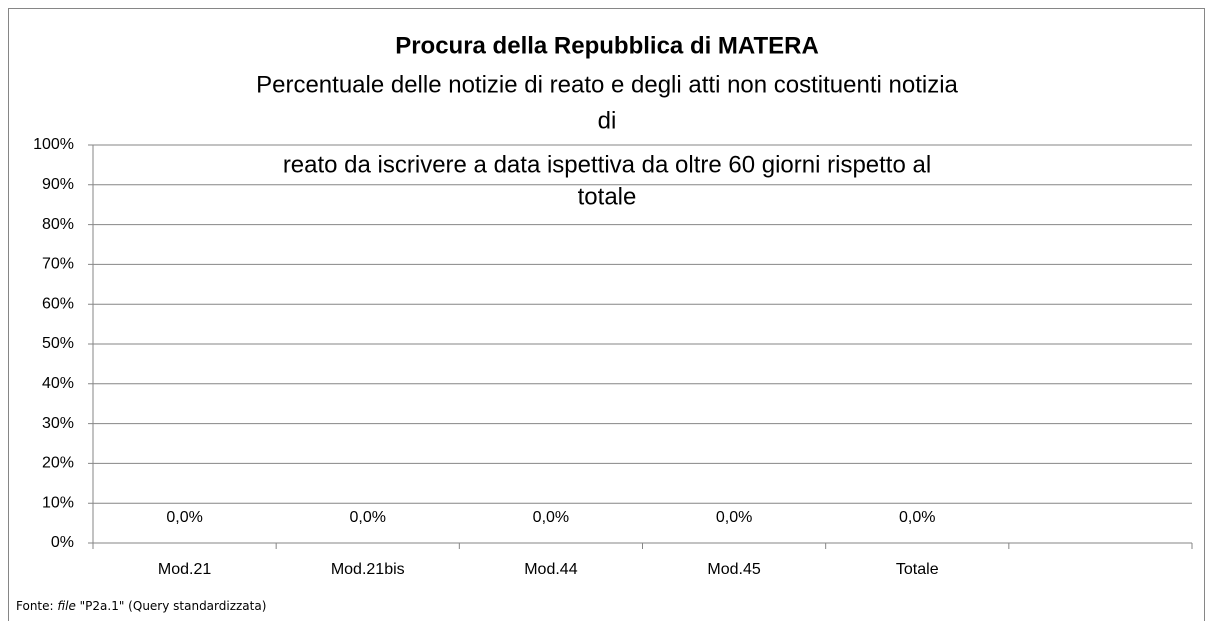  Describe the element at coordinates (58, 343) in the screenshot. I see `y-tick-label: 50%` at that location.